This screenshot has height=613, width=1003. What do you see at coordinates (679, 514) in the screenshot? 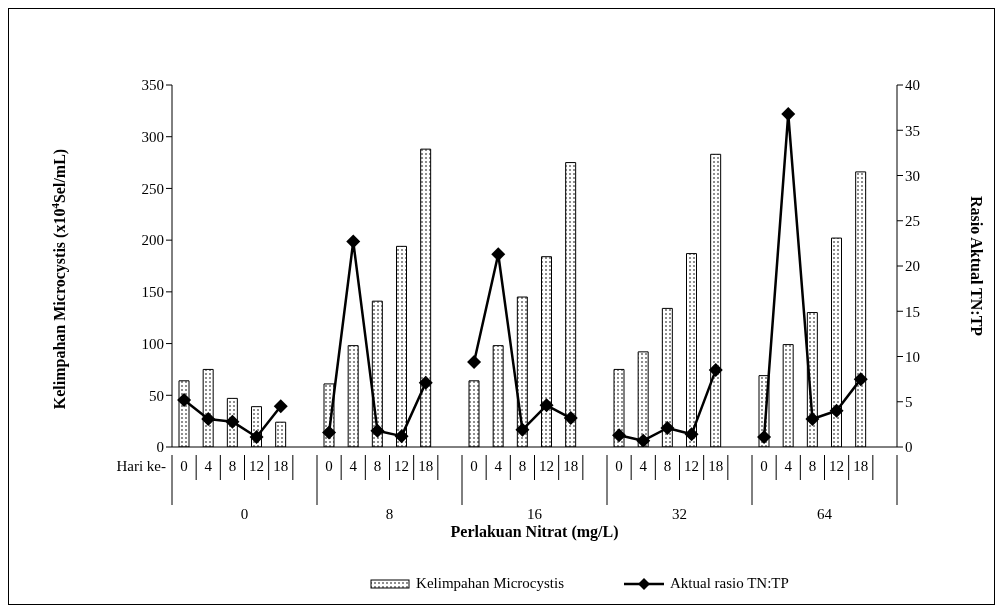
I see `text: 32` at bounding box center [679, 514].